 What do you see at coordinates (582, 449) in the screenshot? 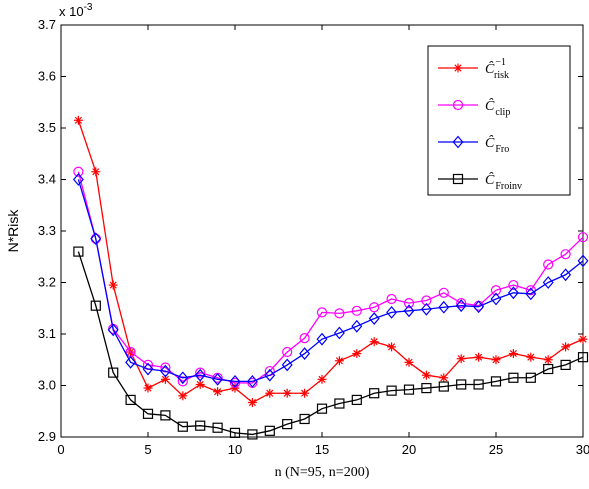
I see `x-tick-label: 30` at bounding box center [582, 449].